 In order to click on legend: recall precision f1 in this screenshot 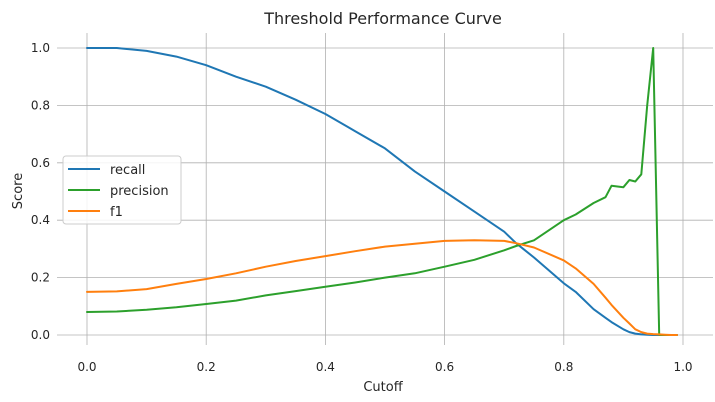, I will do `click(122, 190)`.